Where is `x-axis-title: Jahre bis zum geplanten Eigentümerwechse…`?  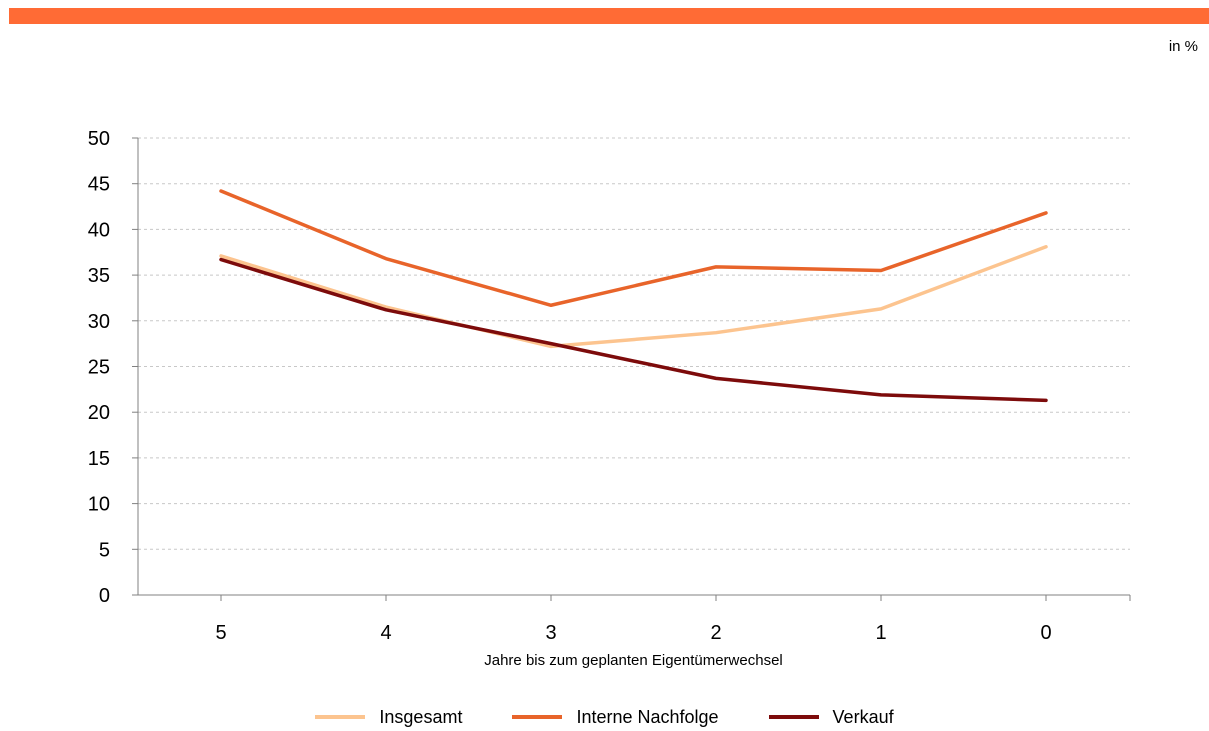
x-axis-title: Jahre bis zum geplanten Eigentümerwechse… is located at coordinates (633, 660).